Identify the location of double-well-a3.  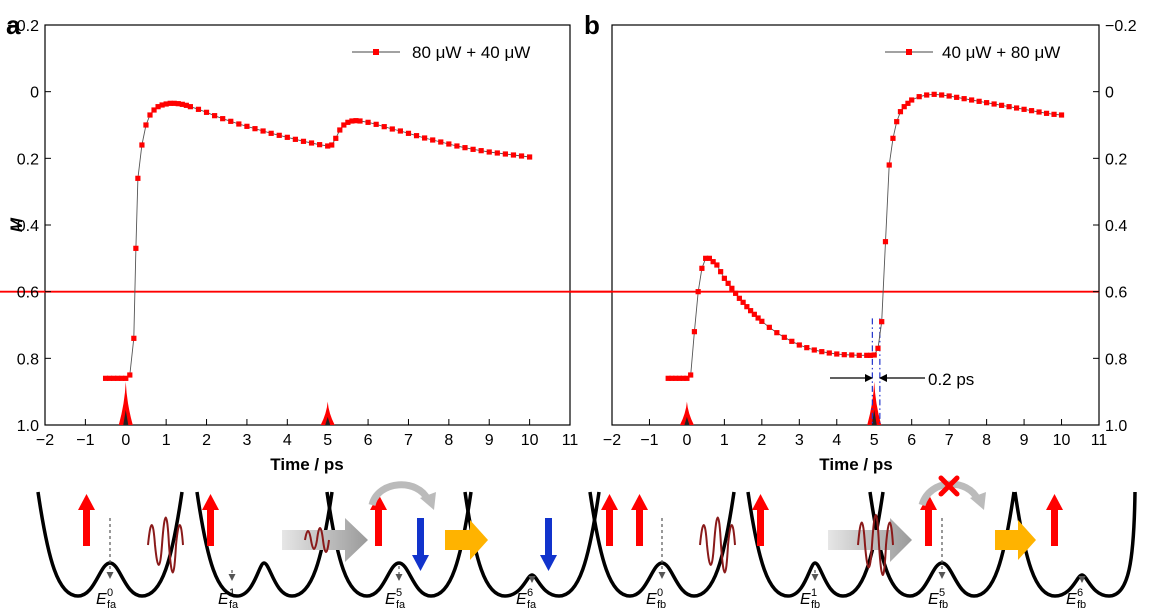
(399, 544).